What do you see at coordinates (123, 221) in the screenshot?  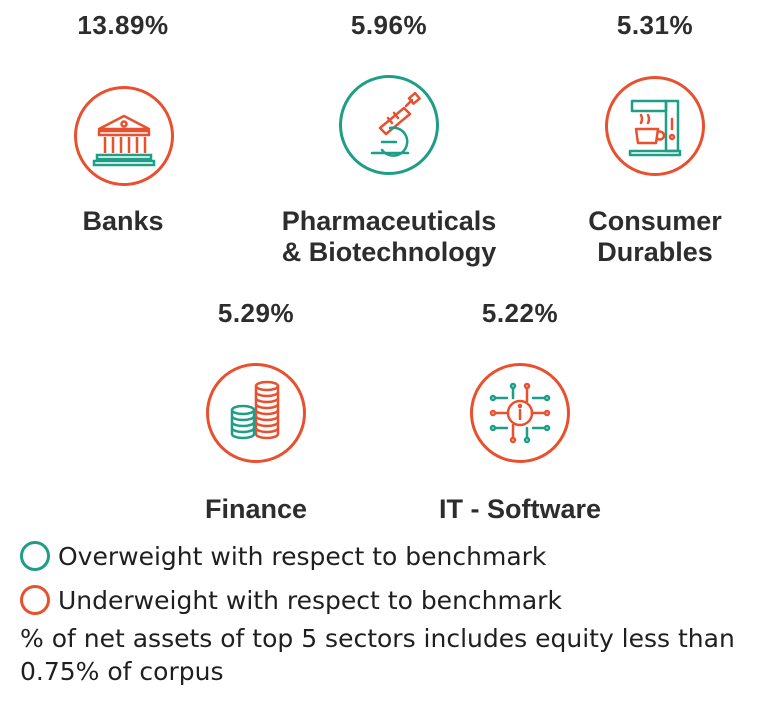 I see `sector-name: Banks` at bounding box center [123, 221].